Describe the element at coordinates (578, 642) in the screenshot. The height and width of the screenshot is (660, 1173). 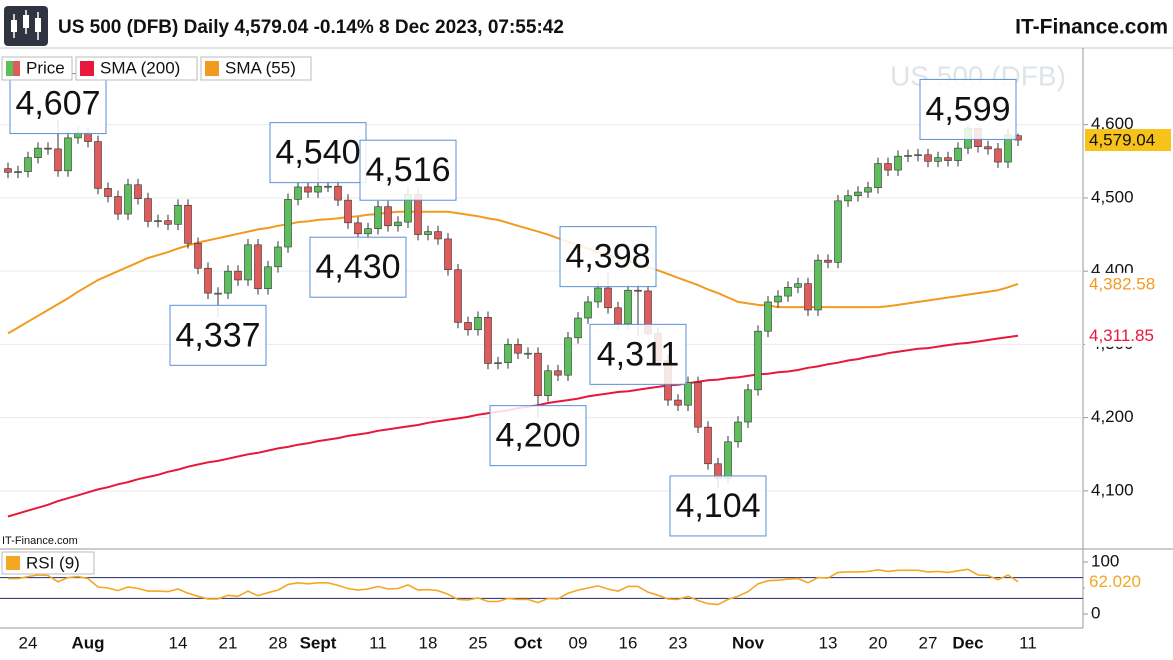
I see `x-tick-label: 09` at that location.